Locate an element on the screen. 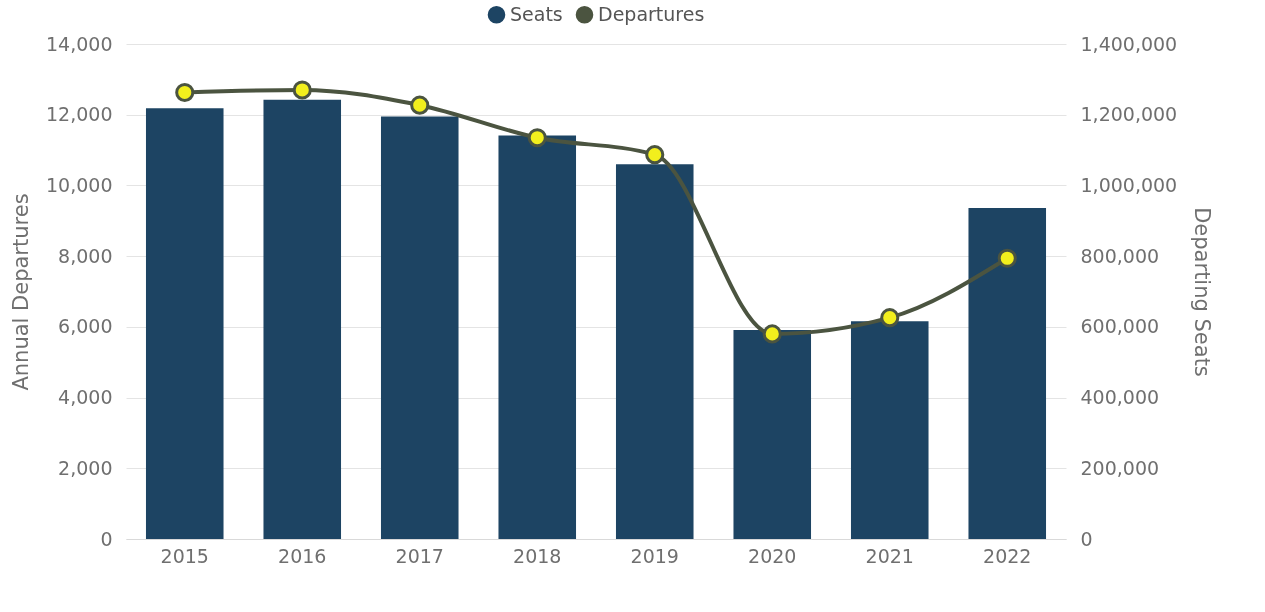 This screenshot has height=612, width=1265. y2-tick-label: 0 is located at coordinates (1086, 538).